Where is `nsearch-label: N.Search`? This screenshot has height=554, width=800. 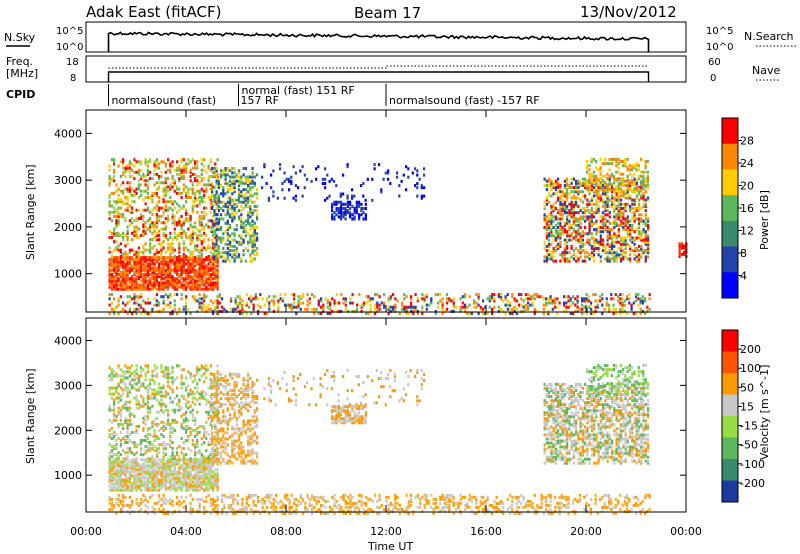 nsearch-label: N.Search is located at coordinates (769, 36).